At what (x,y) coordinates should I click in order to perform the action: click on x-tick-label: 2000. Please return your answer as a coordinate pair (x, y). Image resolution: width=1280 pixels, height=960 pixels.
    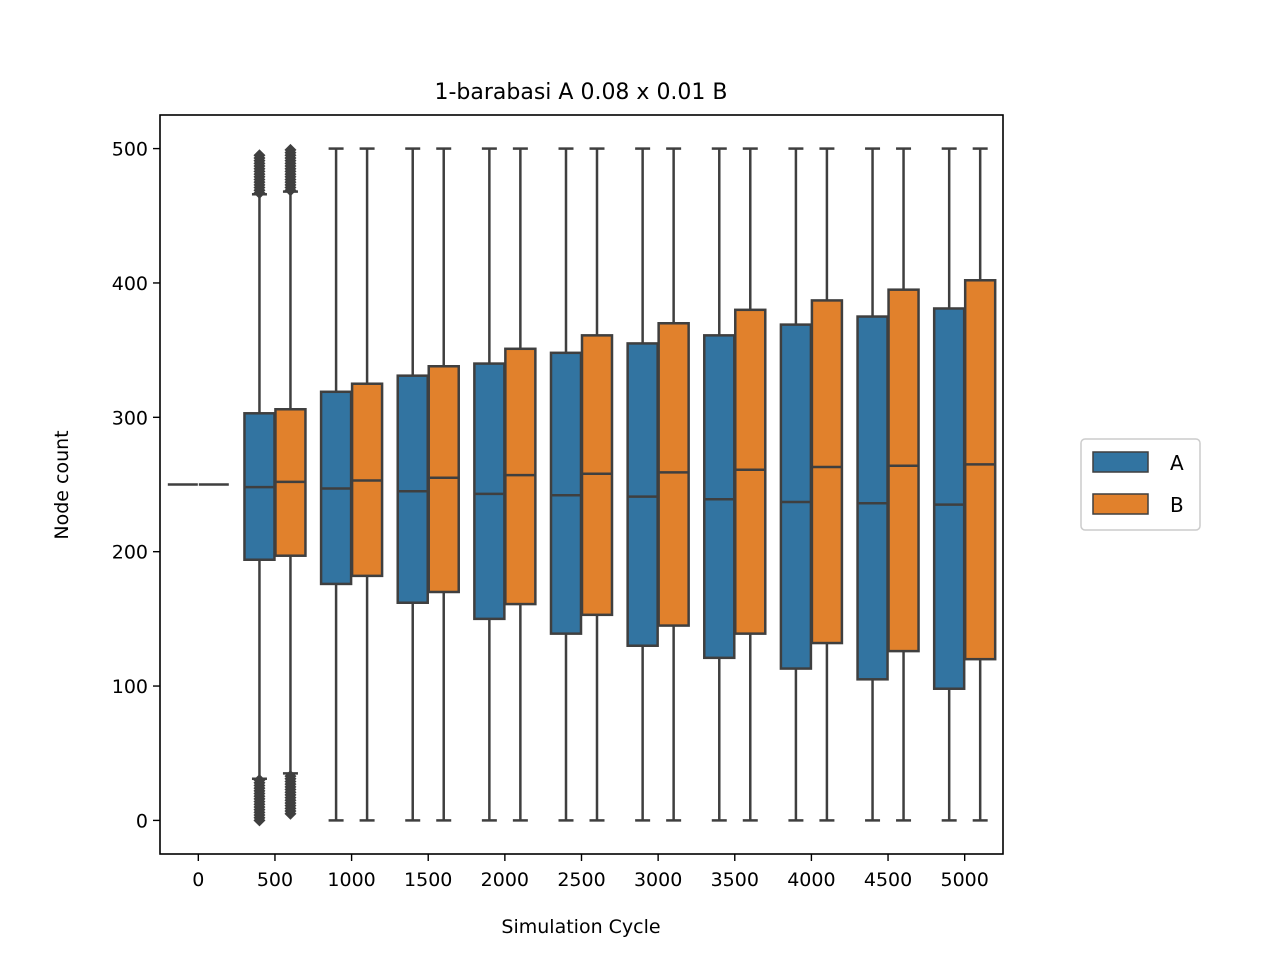
    Looking at the image, I should click on (505, 880).